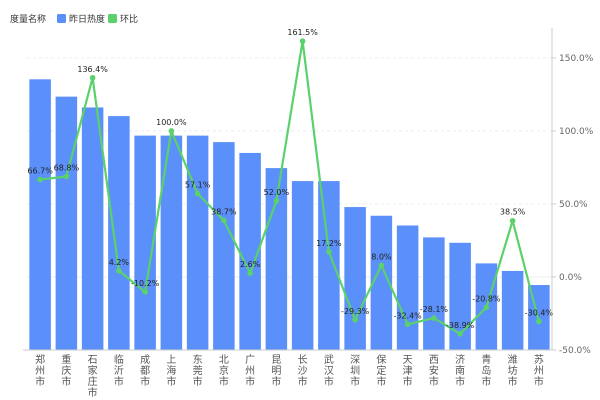 The height and width of the screenshot is (400, 600). Describe the element at coordinates (92, 69) in the screenshot. I see `data-label: 136.4%` at that location.